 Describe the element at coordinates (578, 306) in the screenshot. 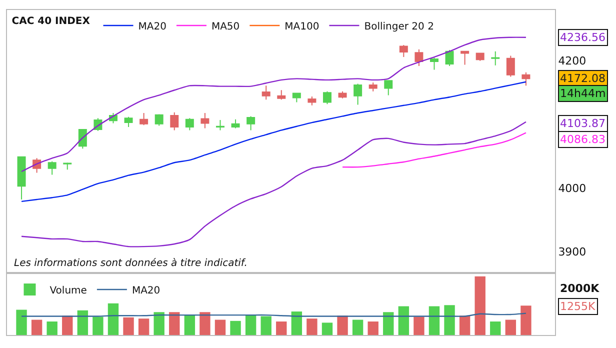

I see `text: 1255K` at that location.